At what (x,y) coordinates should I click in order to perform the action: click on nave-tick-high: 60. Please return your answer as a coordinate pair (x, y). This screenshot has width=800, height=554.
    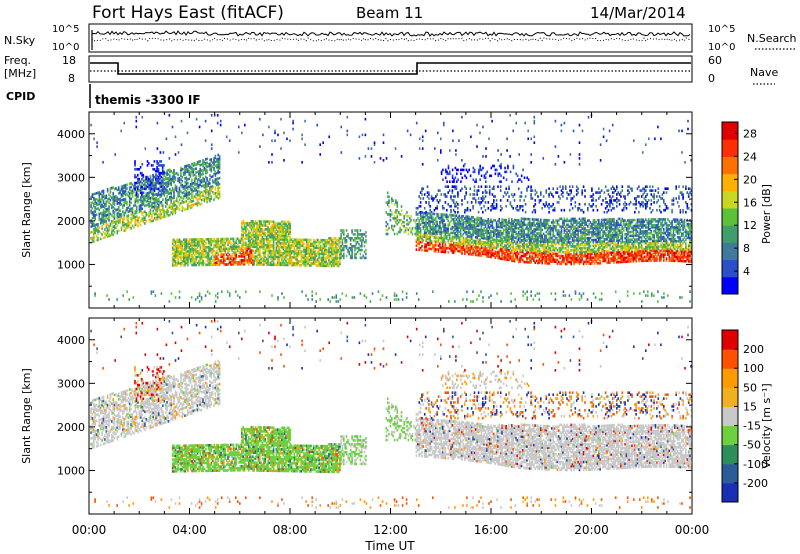
    Looking at the image, I should click on (715, 60).